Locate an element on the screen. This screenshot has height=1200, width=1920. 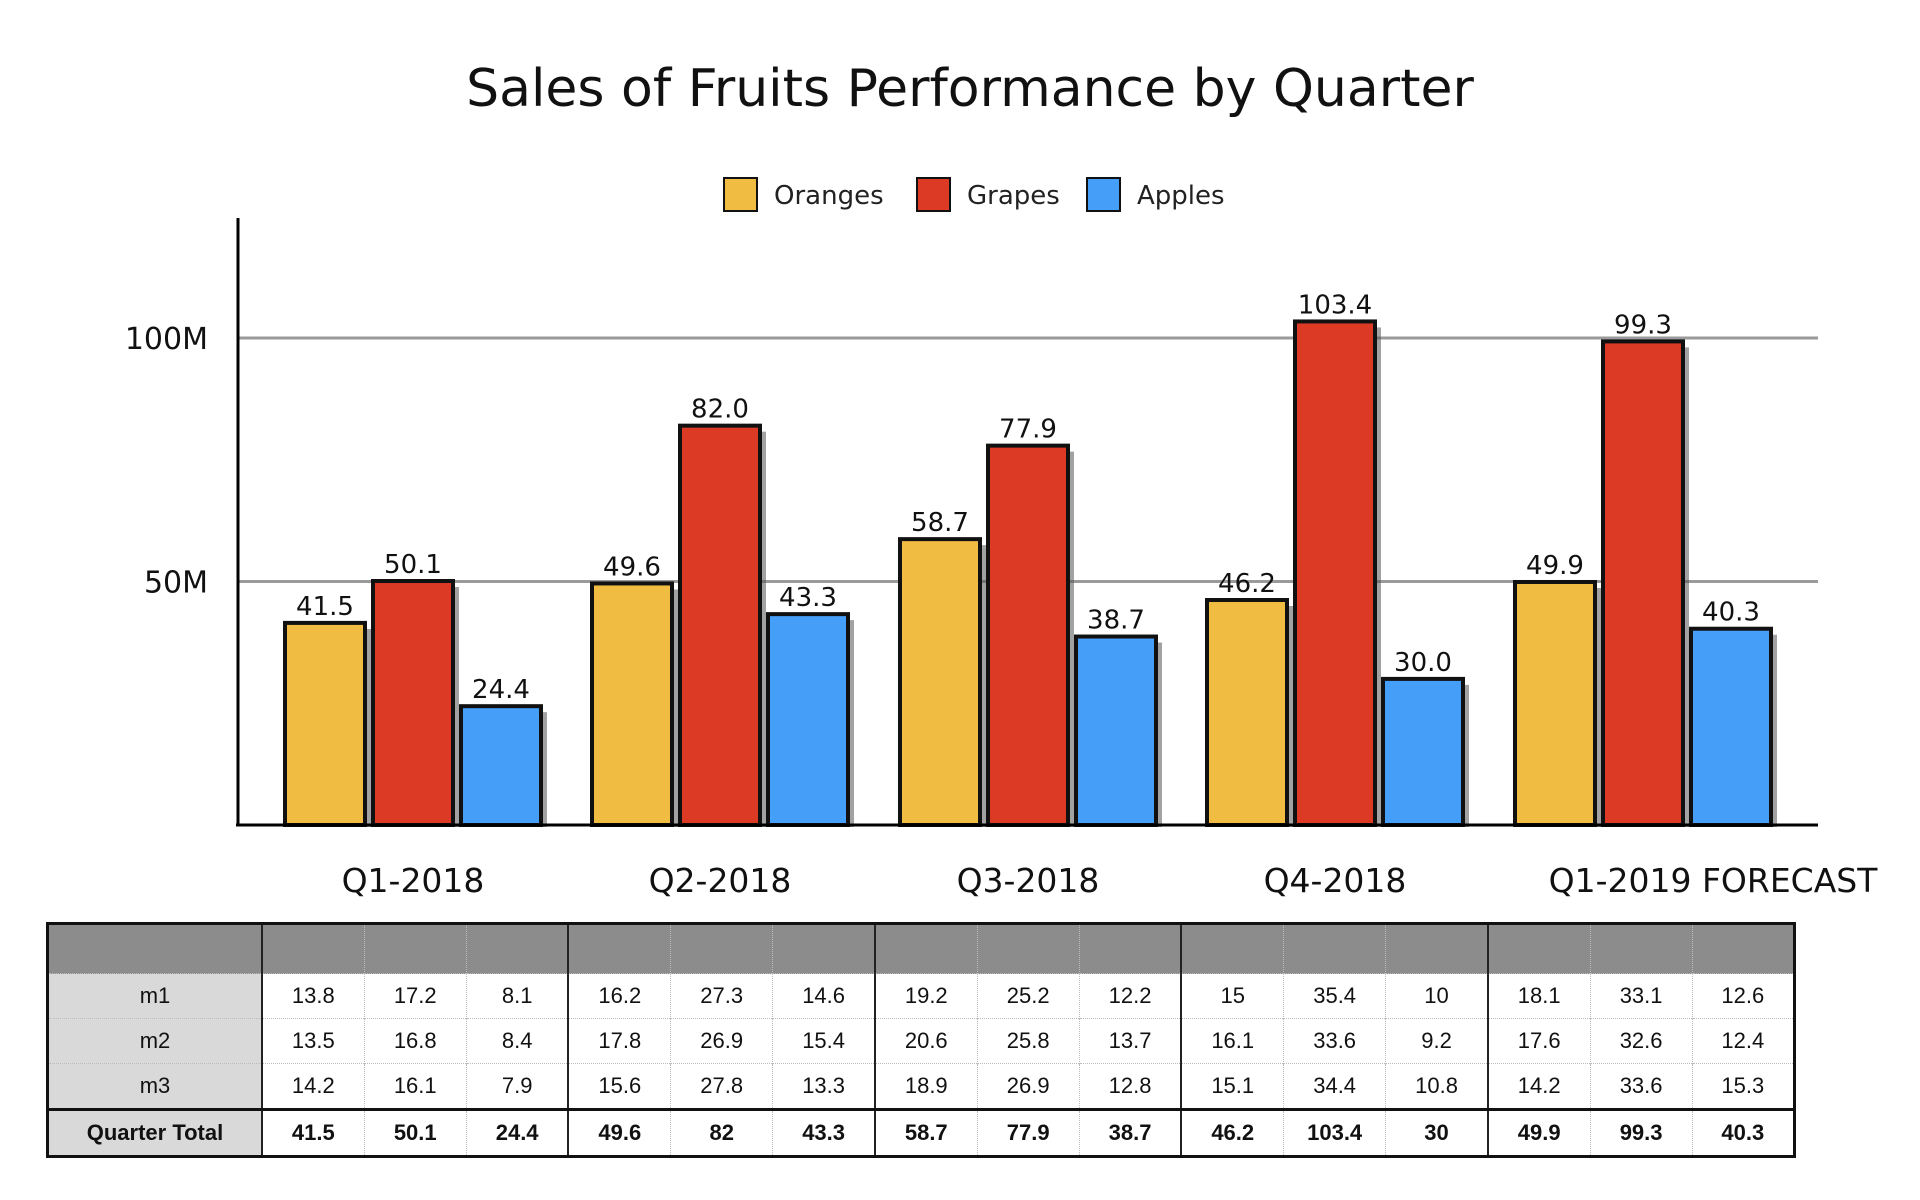
table-cell: 50.1 is located at coordinates (415, 1132).